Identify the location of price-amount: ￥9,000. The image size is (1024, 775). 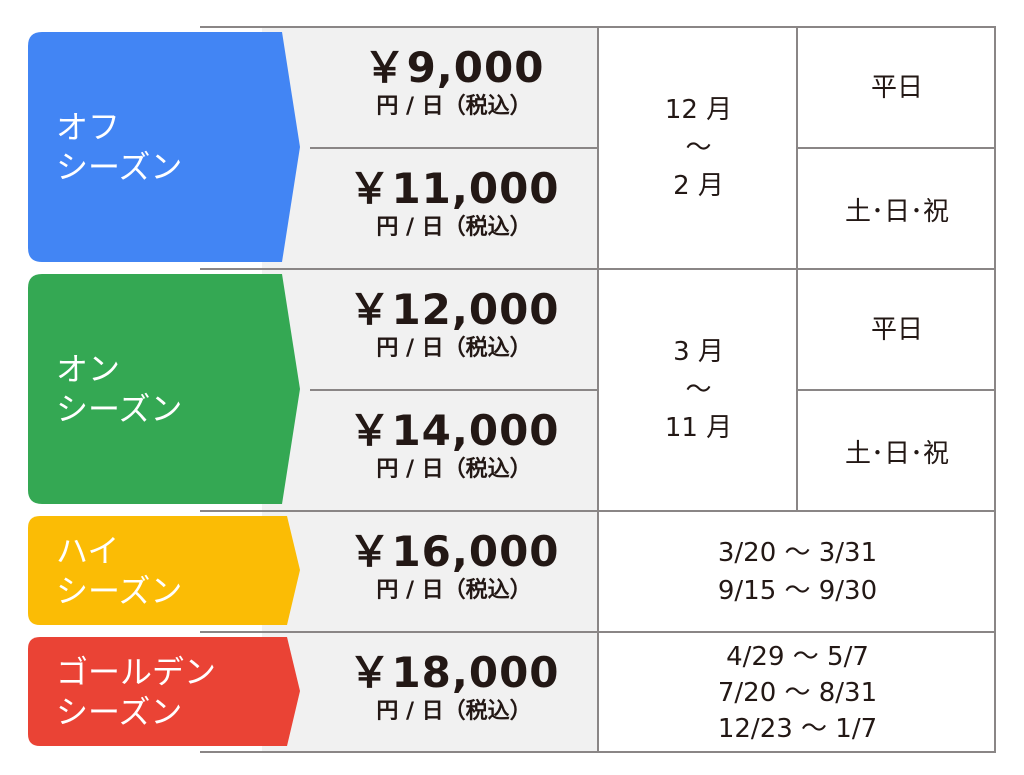
(454, 67).